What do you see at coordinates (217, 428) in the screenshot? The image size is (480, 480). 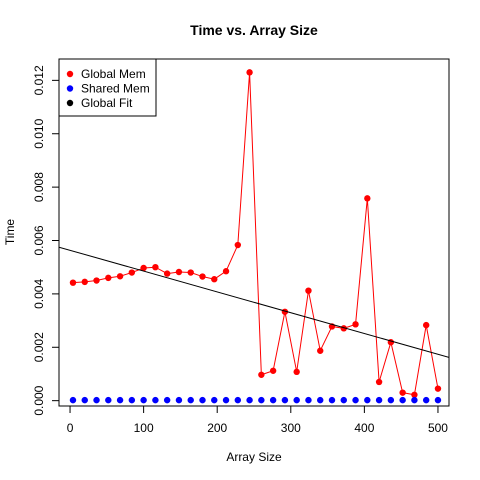 I see `x-tick-label: 200` at bounding box center [217, 428].